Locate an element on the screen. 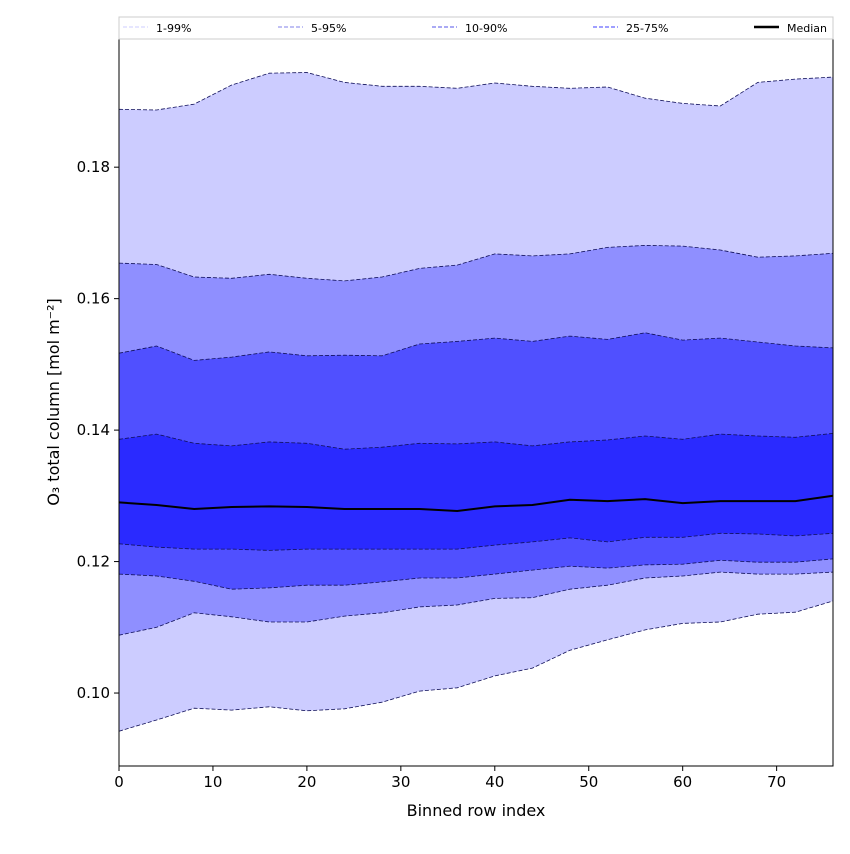 This screenshot has width=850, height=854. x-axis-ticks: 0 10 20 30 40 50 60 70 is located at coordinates (450, 778).